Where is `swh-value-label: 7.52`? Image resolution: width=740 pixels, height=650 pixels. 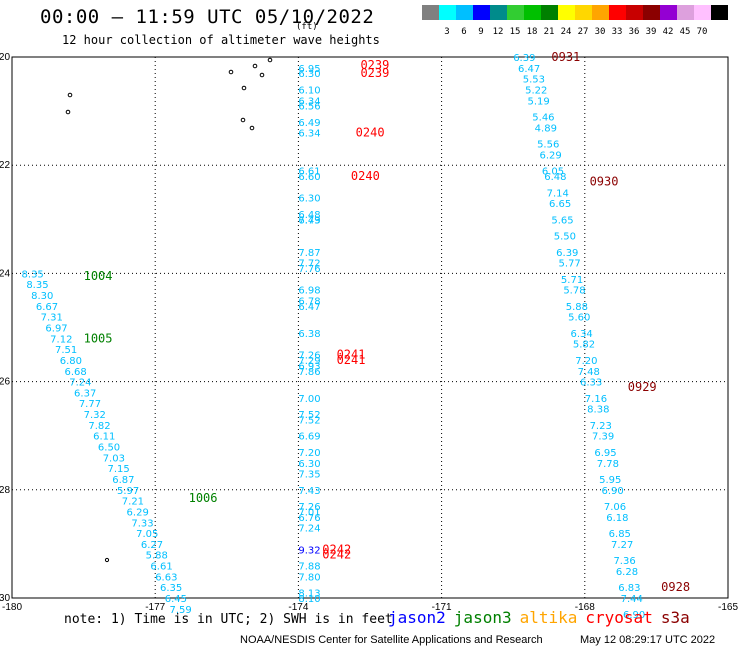
swh-value-label: 7.52 is located at coordinates (309, 420).